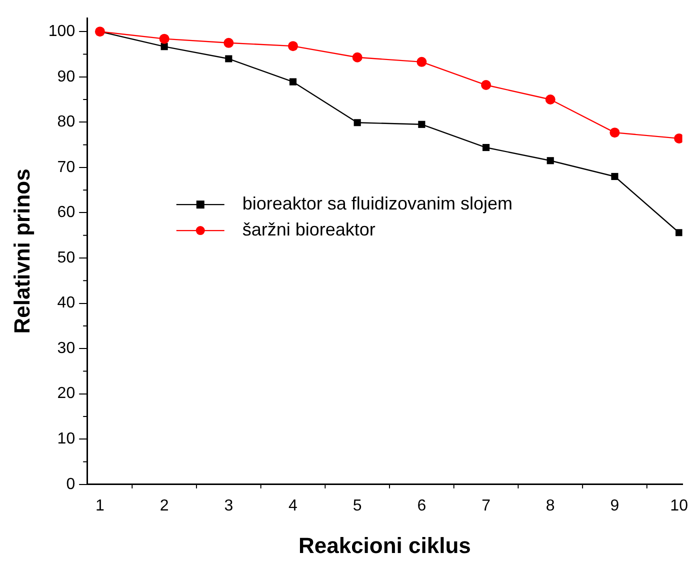  What do you see at coordinates (66, 439) in the screenshot?
I see `y-tick-label: 10` at bounding box center [66, 439].